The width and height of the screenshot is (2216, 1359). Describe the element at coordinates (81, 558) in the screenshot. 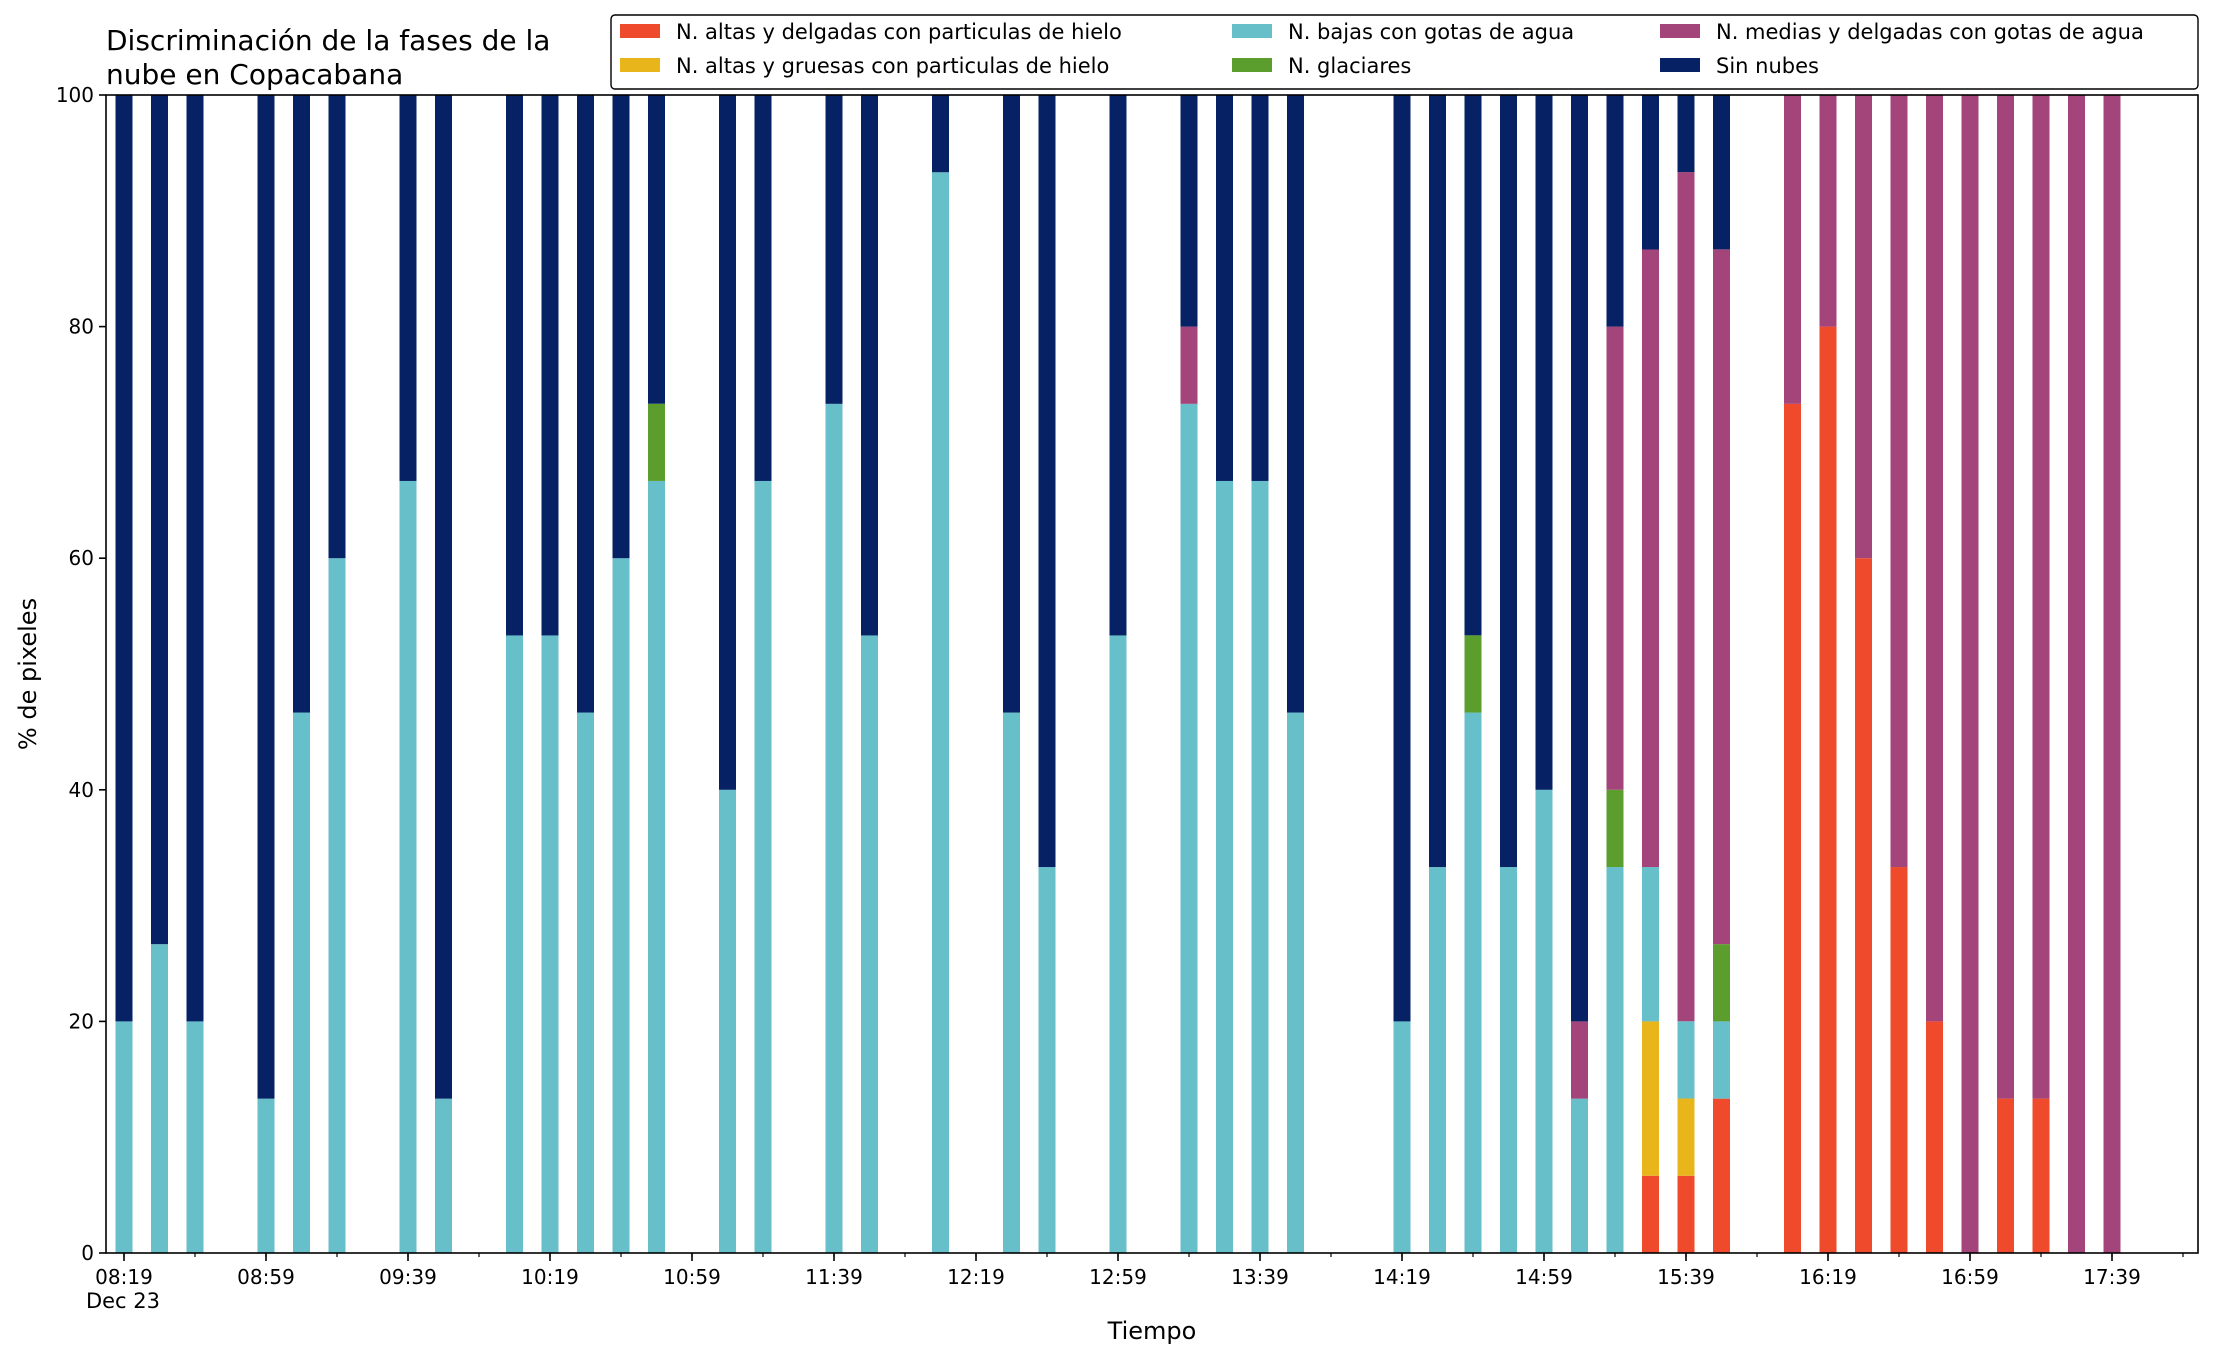

I see `y-tick-label-60: 60` at that location.